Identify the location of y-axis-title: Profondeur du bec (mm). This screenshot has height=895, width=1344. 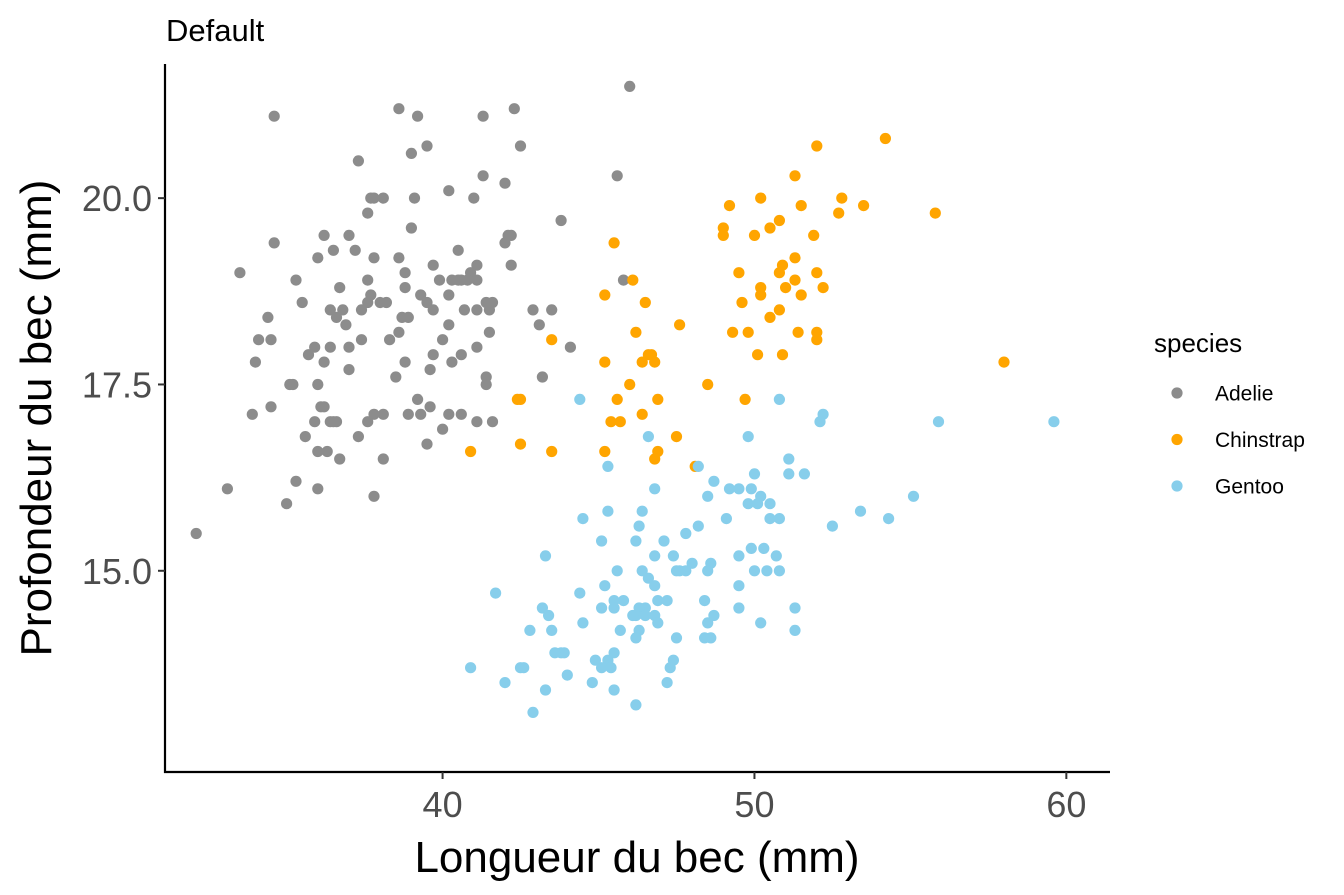
(36, 418).